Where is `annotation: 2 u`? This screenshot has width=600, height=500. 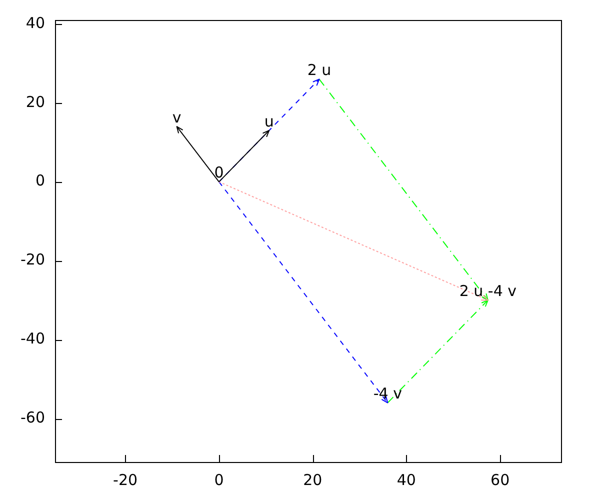 annotation: 2 u is located at coordinates (319, 70).